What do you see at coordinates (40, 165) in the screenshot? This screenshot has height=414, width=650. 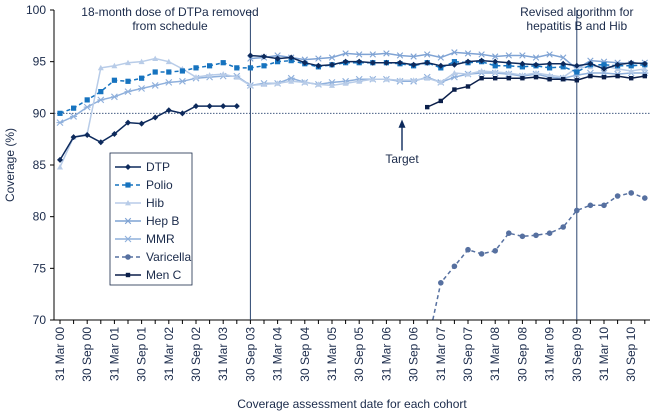 I see `y-tick-label: 85` at bounding box center [40, 165].